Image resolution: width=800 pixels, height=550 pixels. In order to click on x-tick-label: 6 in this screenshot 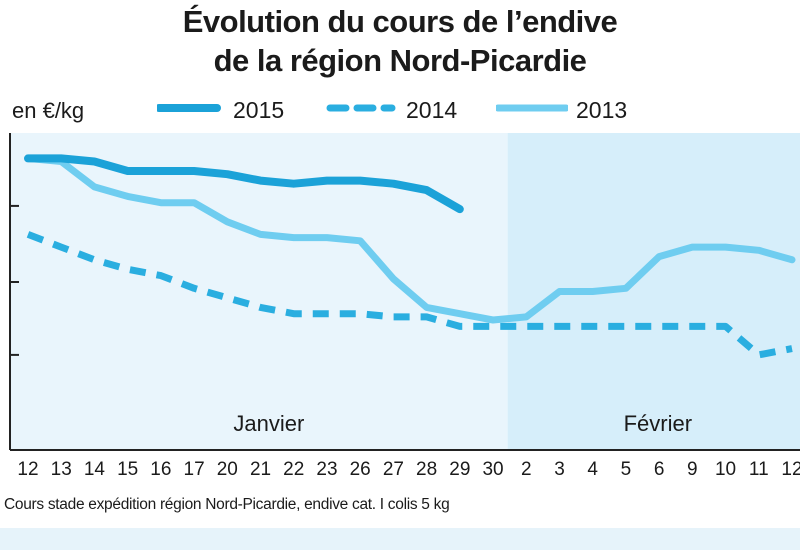, I will do `click(659, 469)`.